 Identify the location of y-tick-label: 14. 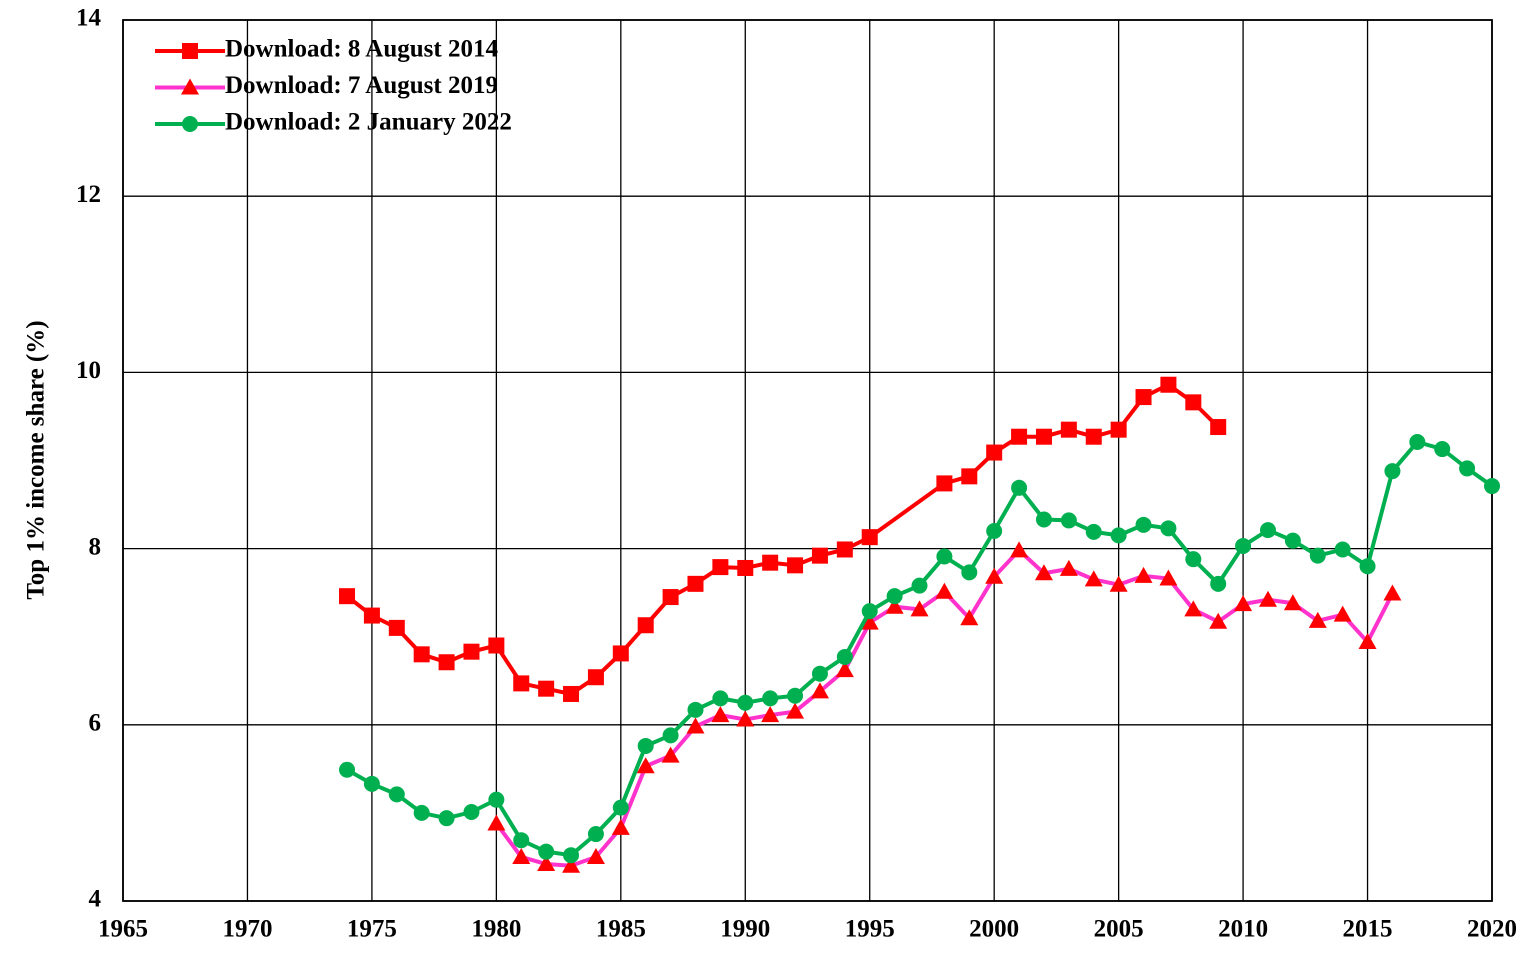
(89, 18).